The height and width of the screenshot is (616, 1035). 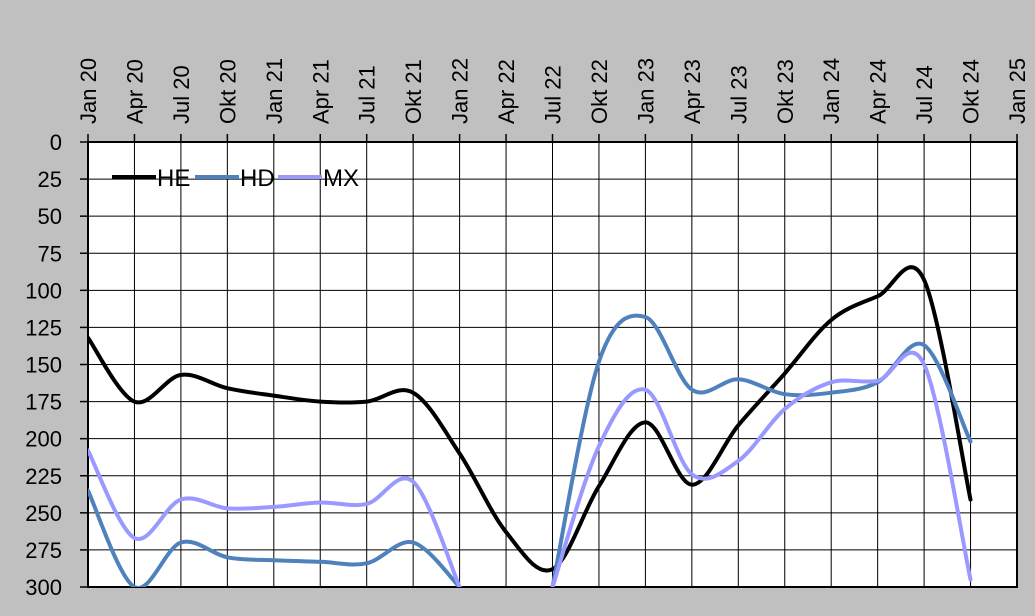 I want to click on x-tick-label: Jan 22, so click(x=460, y=91).